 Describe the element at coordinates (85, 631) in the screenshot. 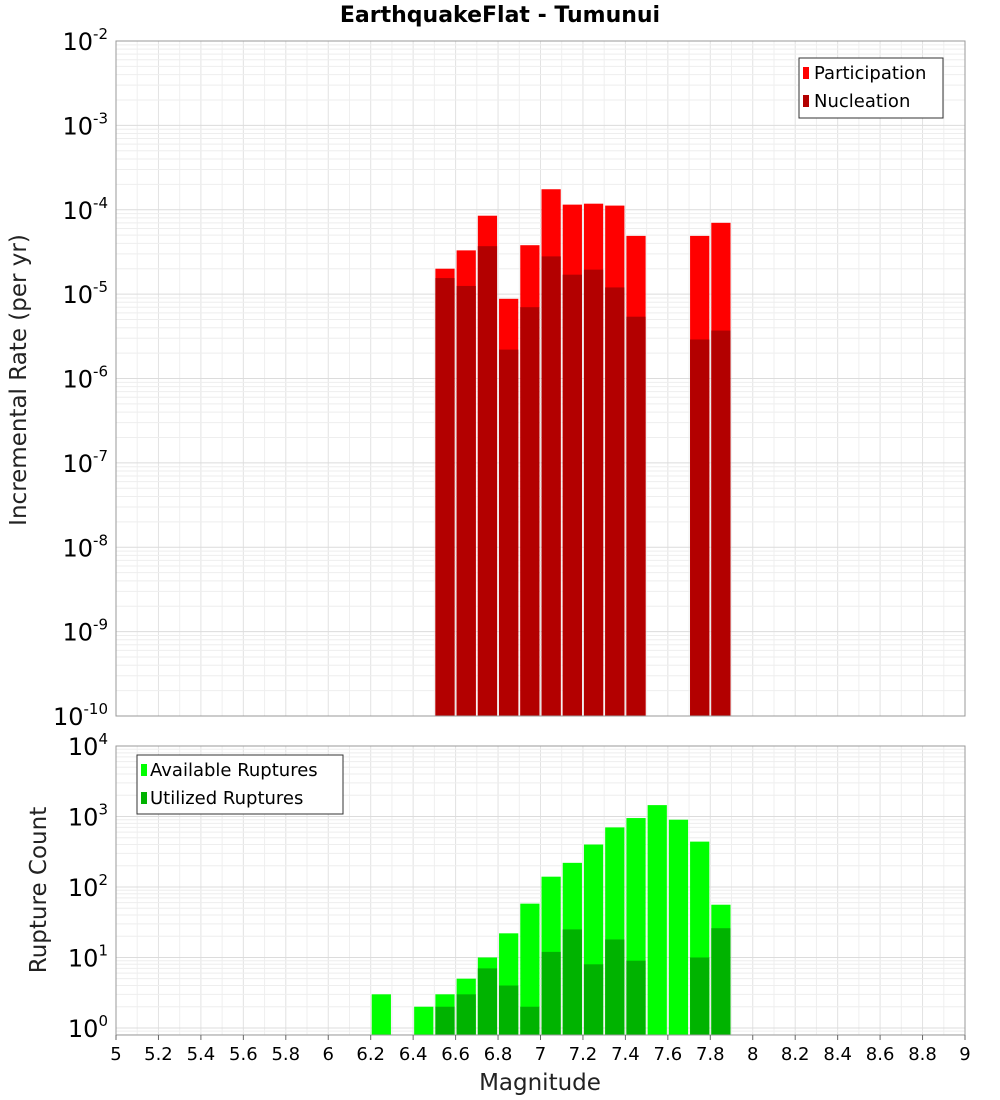

I see `rate-y-tick-label: 10⁻⁹` at that location.